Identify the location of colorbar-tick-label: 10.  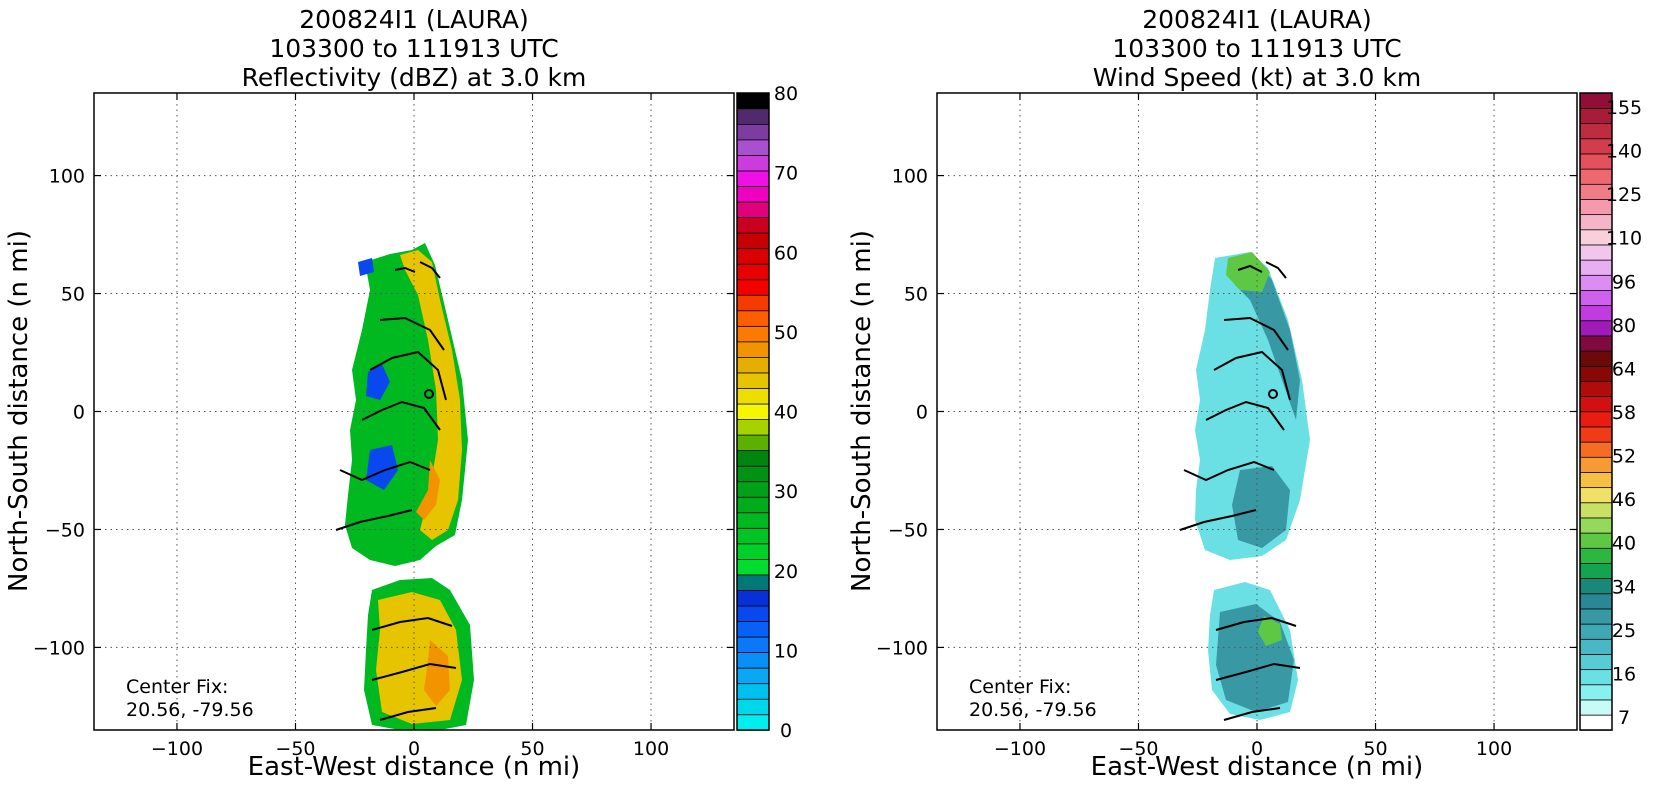
(786, 651).